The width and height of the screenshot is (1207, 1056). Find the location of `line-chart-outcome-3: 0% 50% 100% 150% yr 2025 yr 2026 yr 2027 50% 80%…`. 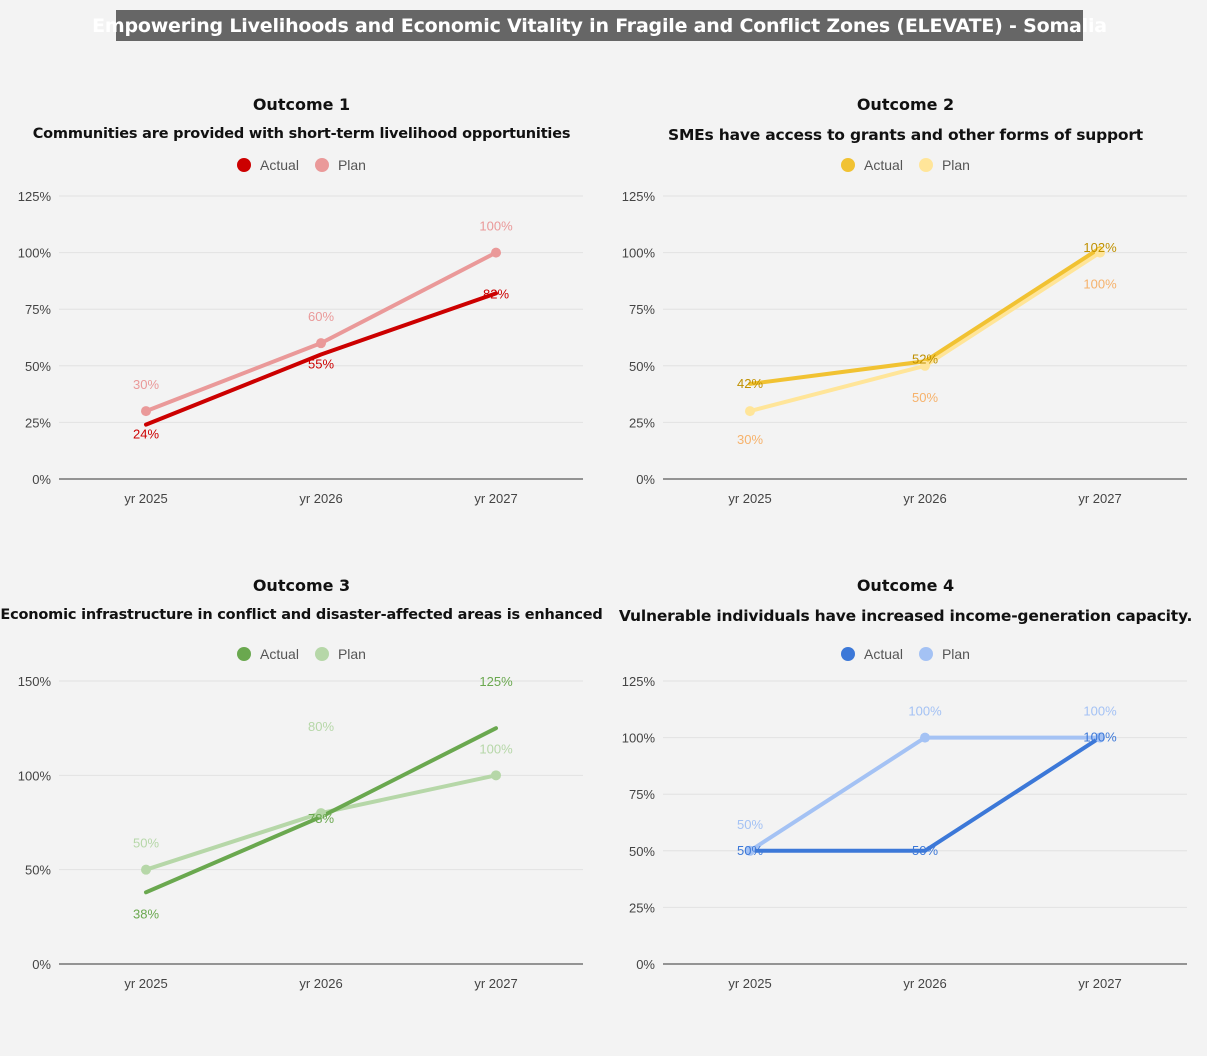

line-chart-outcome-3: 0% 50% 100% 150% yr 2025 yr 2026 yr 2027 50% 80%… is located at coordinates (300, 832).